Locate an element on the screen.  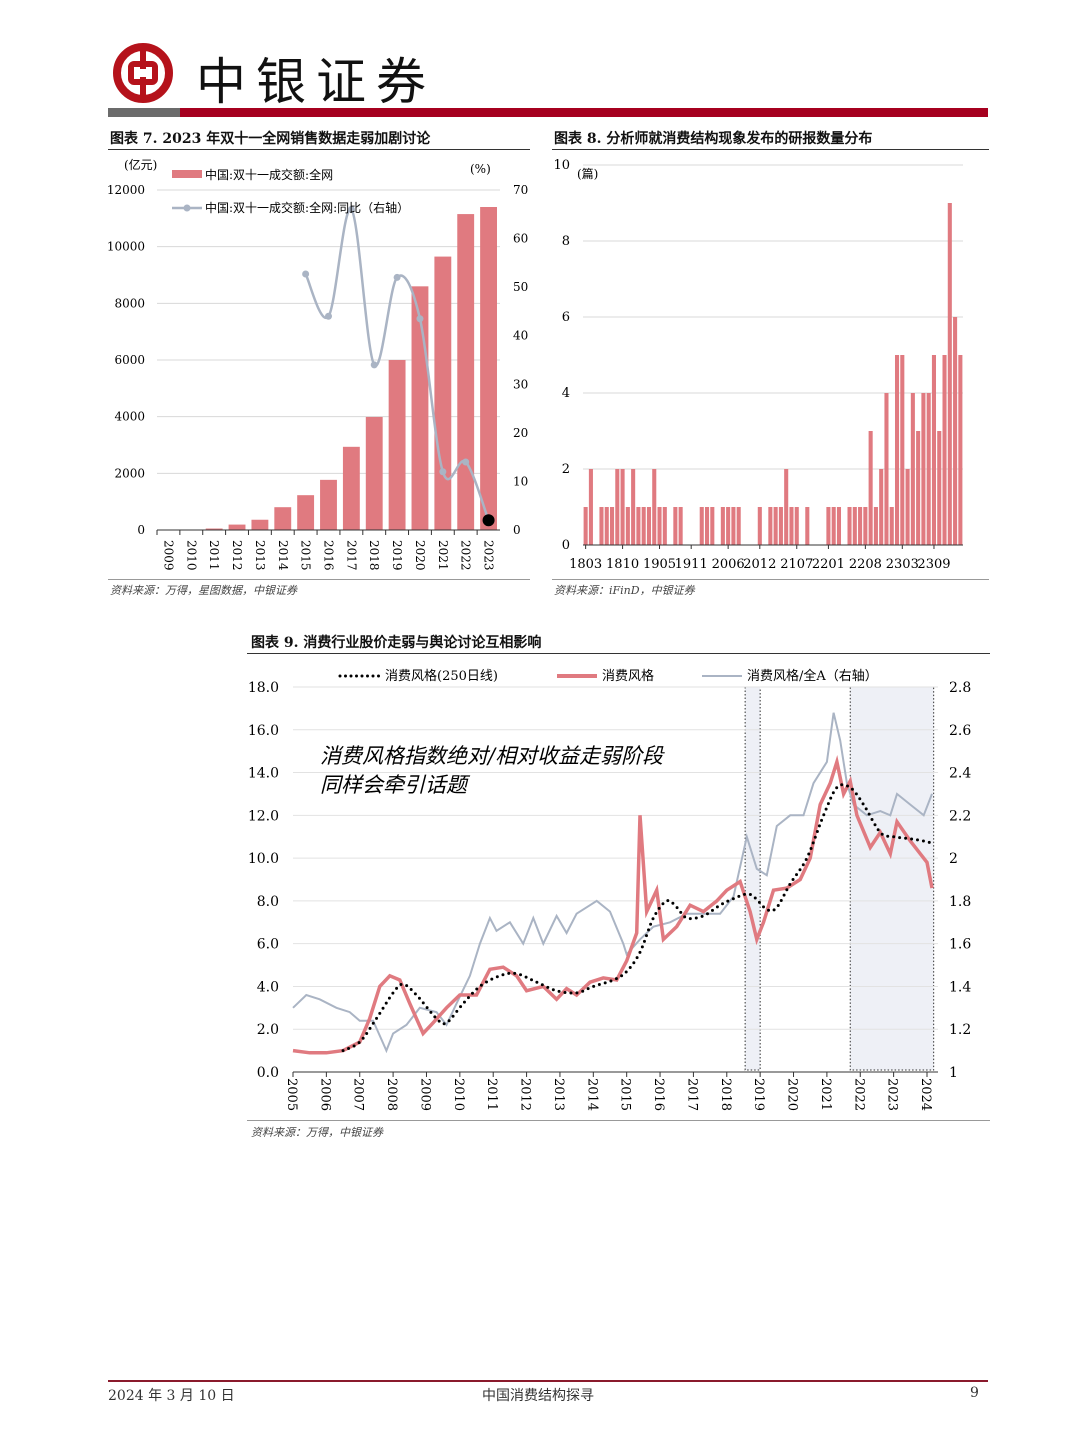
bar-2006 is located at coordinates (728, 526).